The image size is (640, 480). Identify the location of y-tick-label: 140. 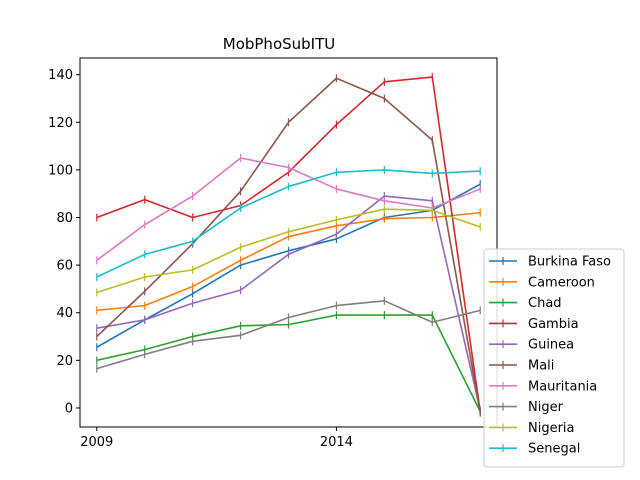
(60, 75).